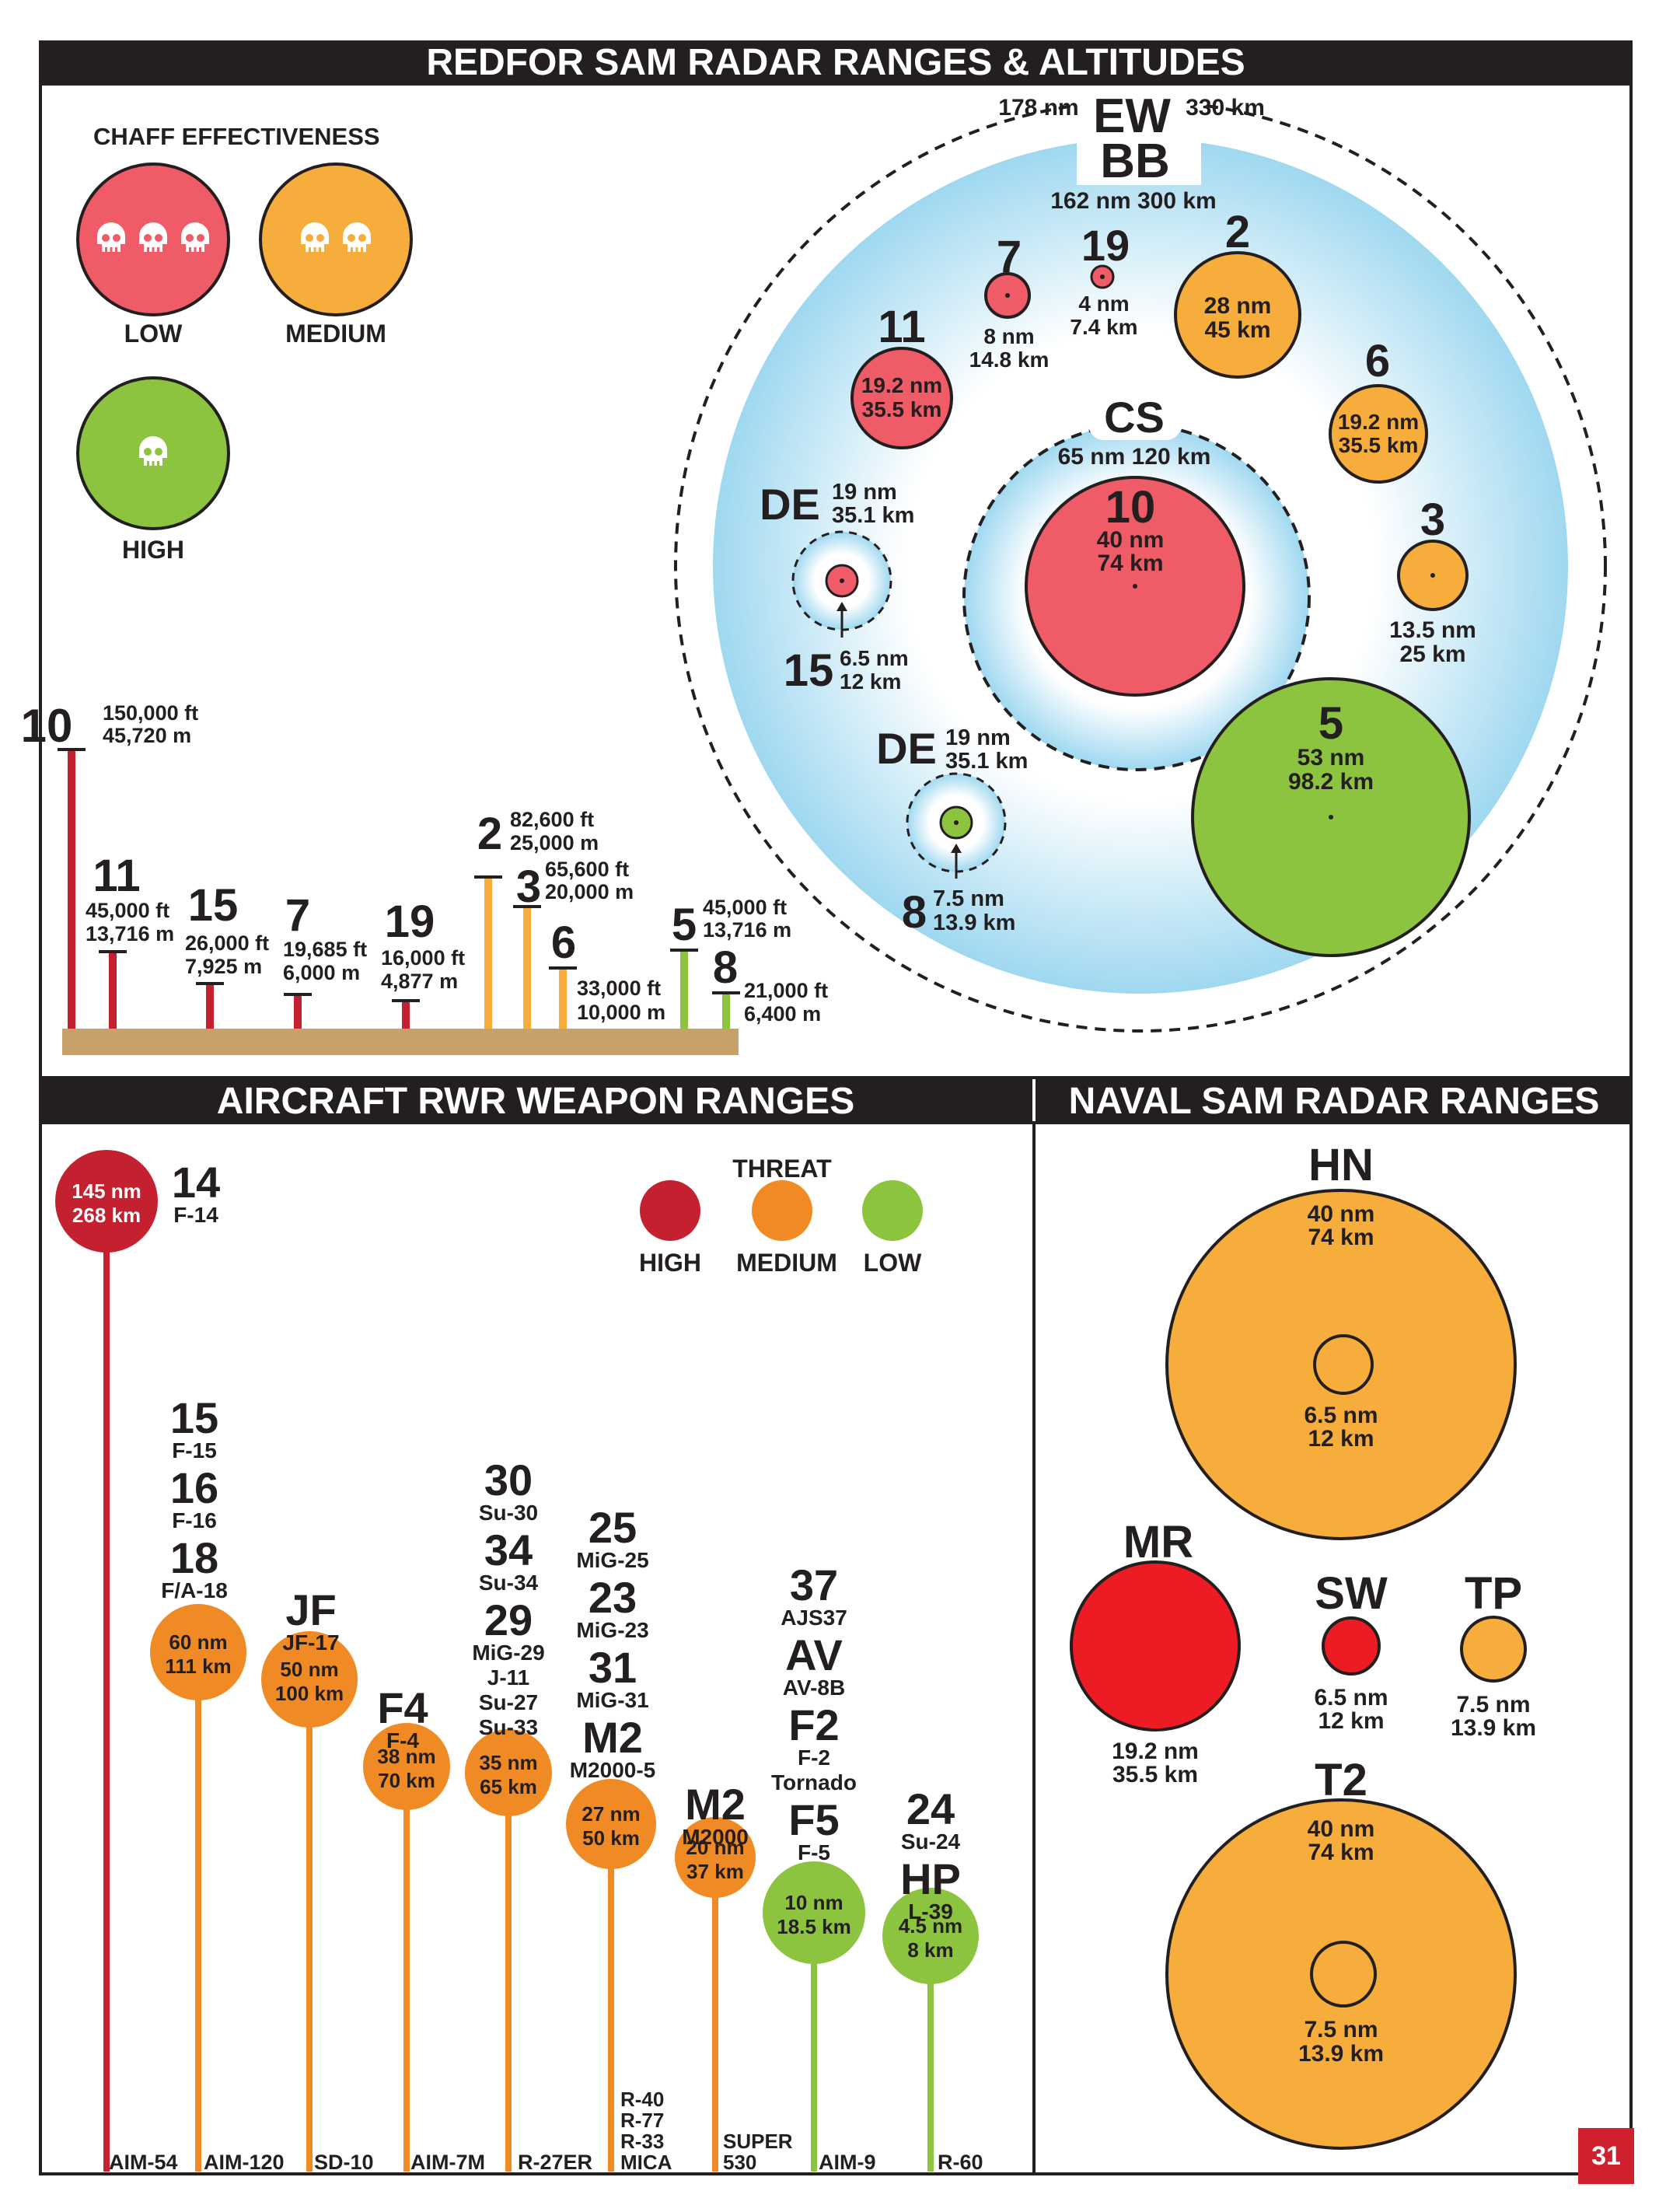 The width and height of the screenshot is (1659, 2212). What do you see at coordinates (508, 1653) in the screenshot?
I see `aircraft-name: MiG-29` at bounding box center [508, 1653].